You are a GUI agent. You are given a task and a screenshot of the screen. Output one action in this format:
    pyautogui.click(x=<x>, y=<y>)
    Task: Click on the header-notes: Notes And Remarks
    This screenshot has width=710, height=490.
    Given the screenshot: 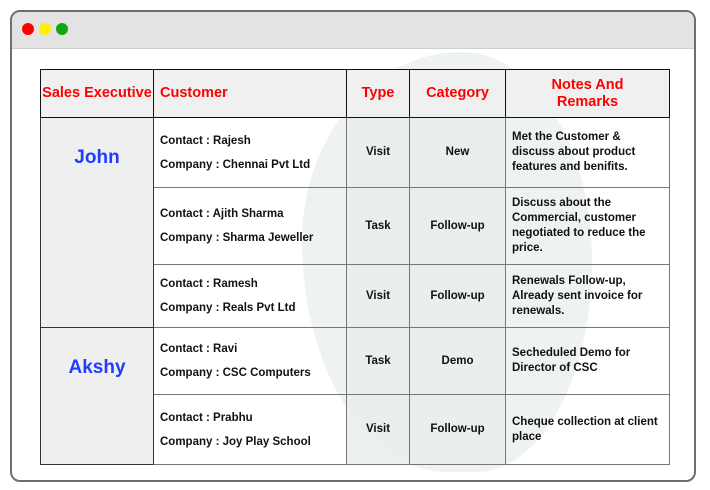 What is the action you would take?
    pyautogui.click(x=587, y=93)
    